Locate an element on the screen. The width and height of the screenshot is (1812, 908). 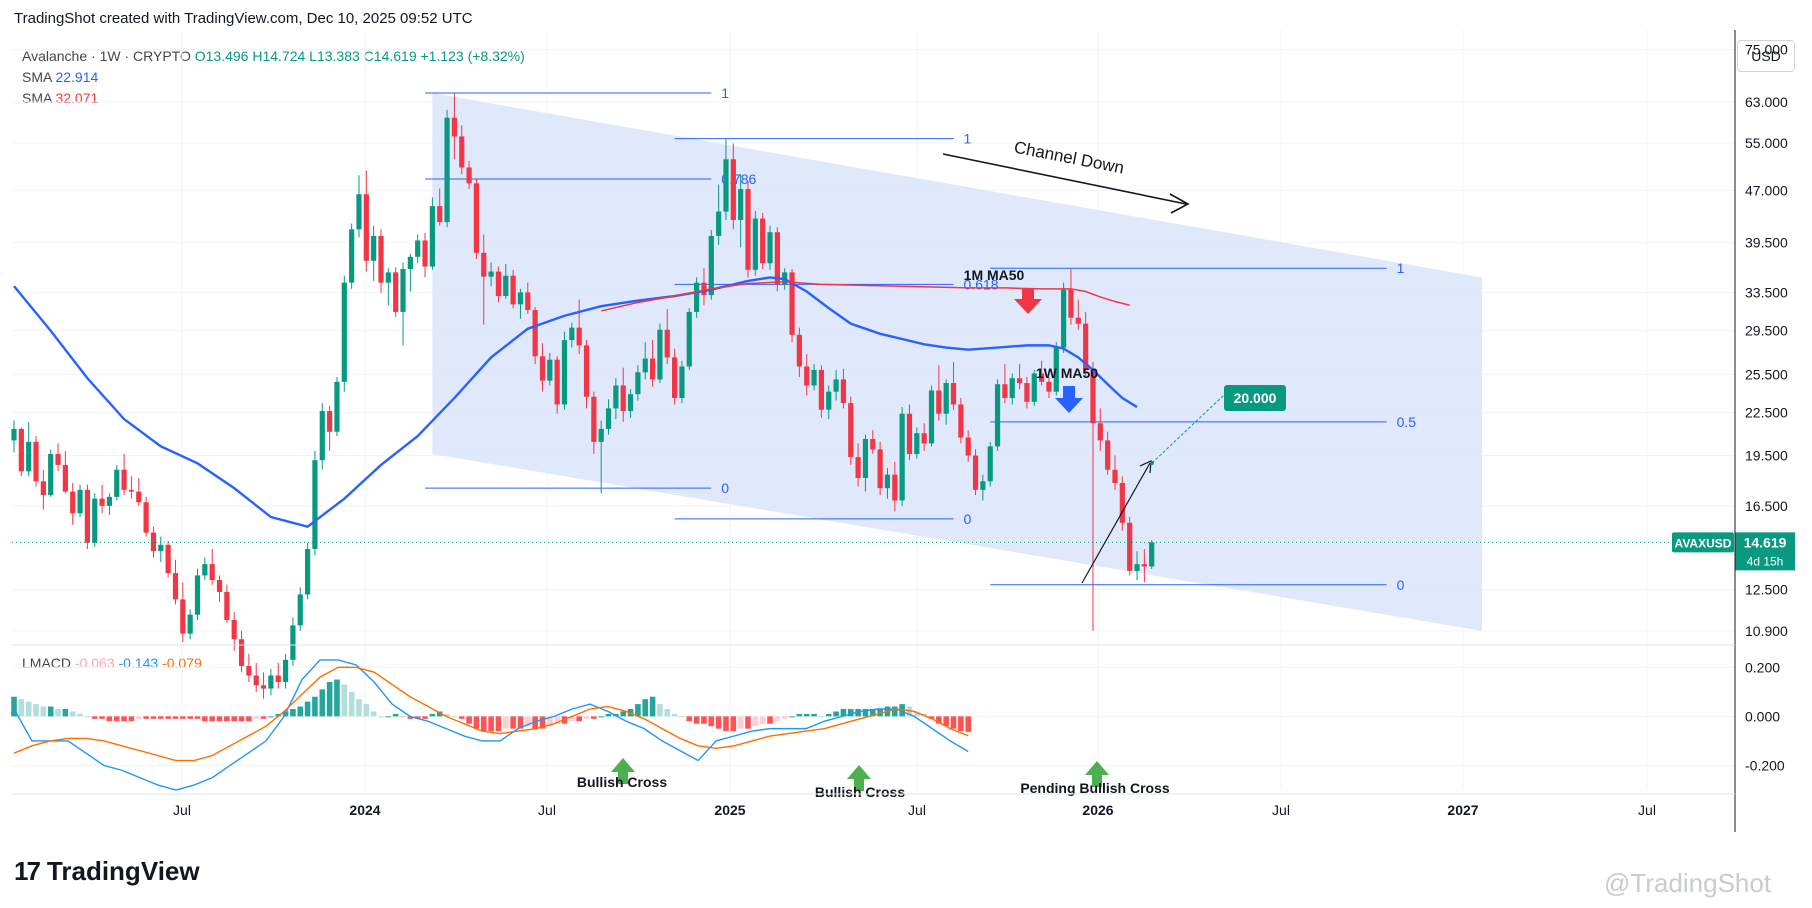
change-value: +1.123 (+8.32%) is located at coordinates (472, 56).